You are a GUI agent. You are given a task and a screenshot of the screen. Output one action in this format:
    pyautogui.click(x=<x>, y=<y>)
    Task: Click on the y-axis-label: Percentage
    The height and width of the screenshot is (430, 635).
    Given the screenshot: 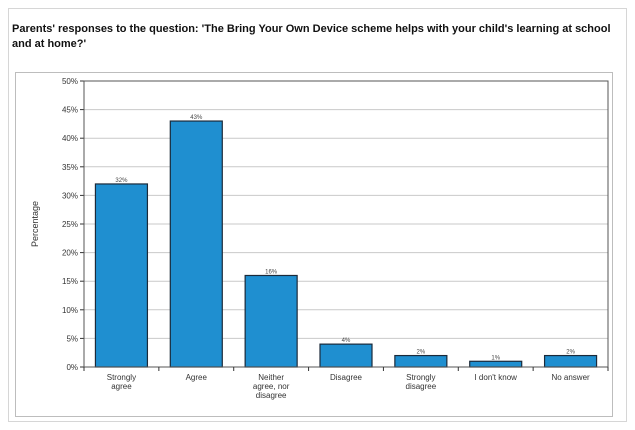 What is the action you would take?
    pyautogui.click(x=35, y=224)
    